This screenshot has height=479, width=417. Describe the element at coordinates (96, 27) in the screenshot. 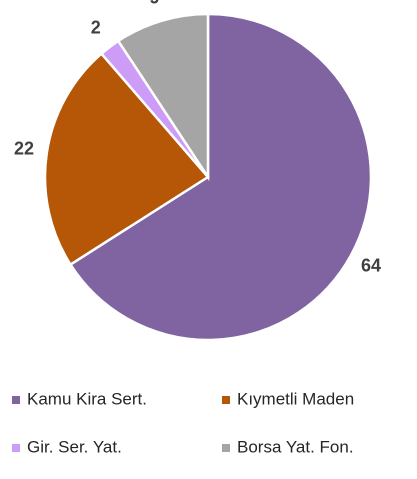

I see `data-label: 2` at that location.